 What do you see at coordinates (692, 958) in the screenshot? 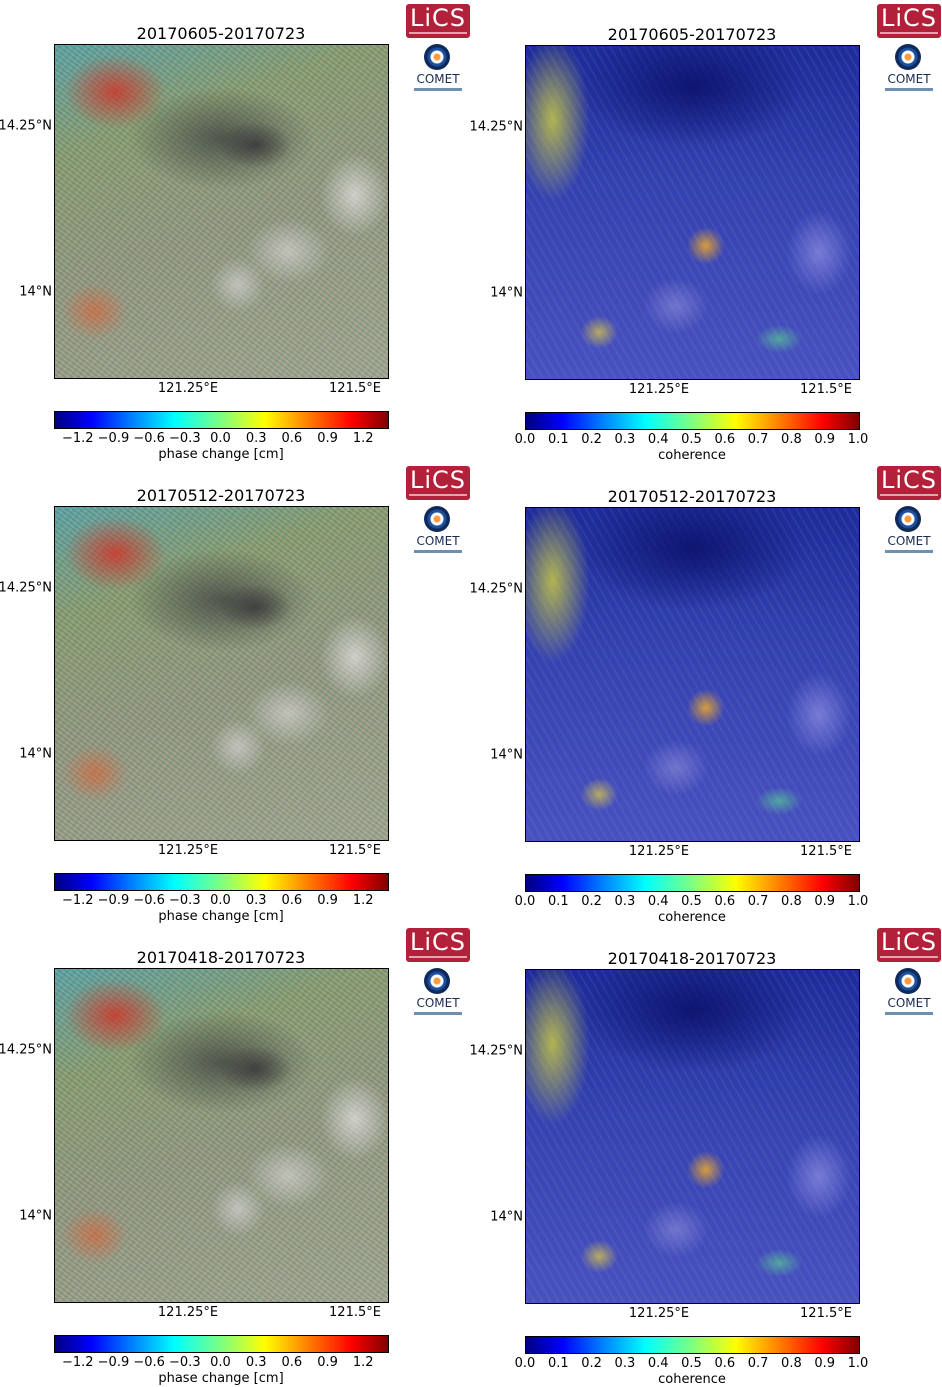
I see `coherence-panel-title: 20170418-20170723` at bounding box center [692, 958].